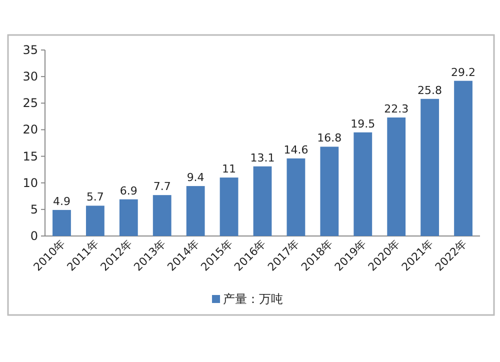 The width and height of the screenshot is (500, 362). Describe the element at coordinates (262, 157) in the screenshot. I see `data-label: 13.1` at that location.